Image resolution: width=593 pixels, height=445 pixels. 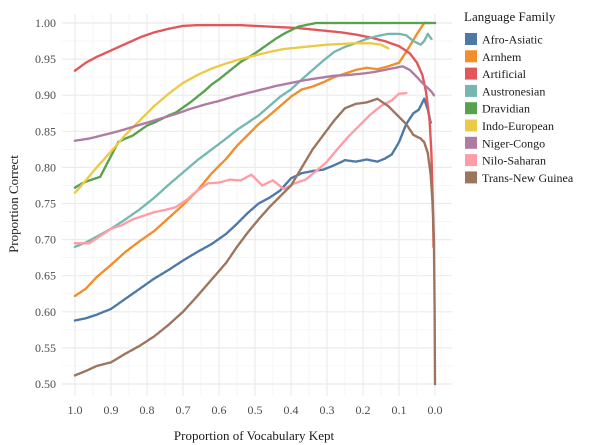 I want to click on legend-label: Afro-Asiatic, so click(x=512, y=40).